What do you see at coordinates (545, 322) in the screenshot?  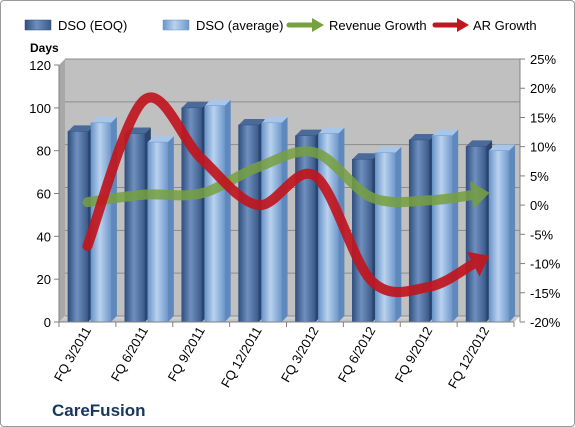 I see `y2-tick-label: -20%` at bounding box center [545, 322].